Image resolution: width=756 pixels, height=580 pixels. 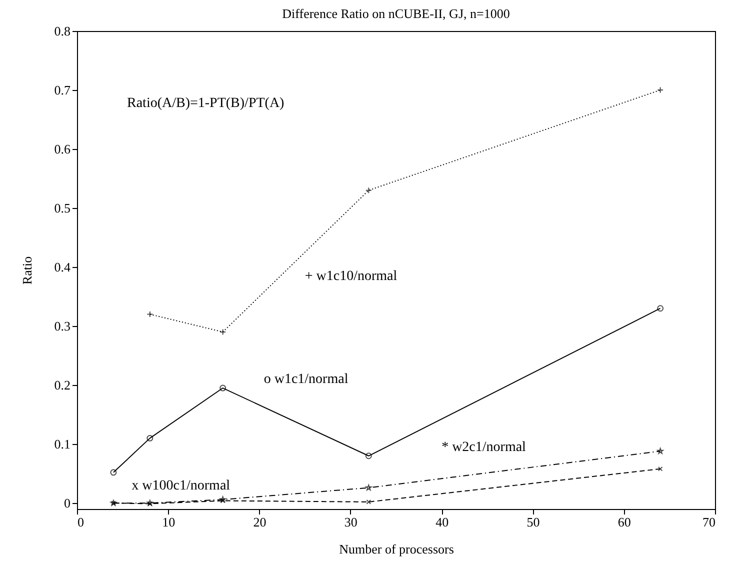 What do you see at coordinates (26, 270) in the screenshot?
I see `y-axis-title: Ratio` at bounding box center [26, 270].